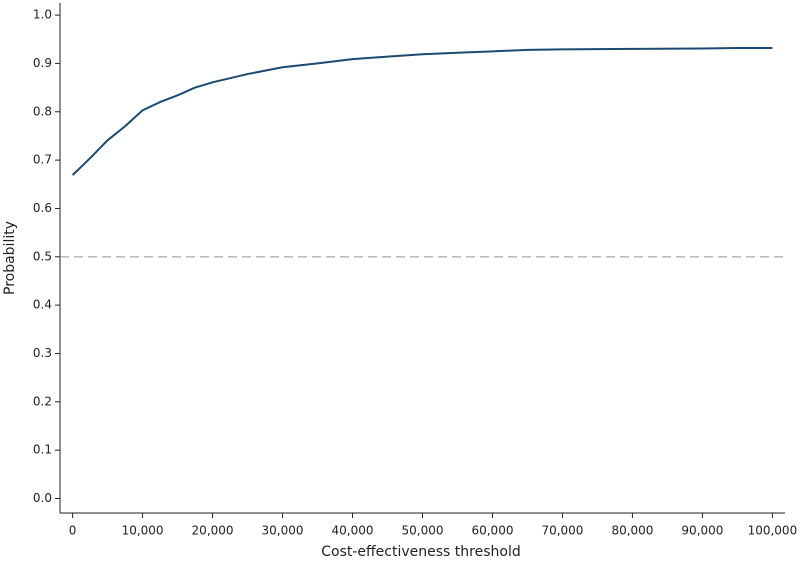 The width and height of the screenshot is (800, 562). Describe the element at coordinates (42, 353) in the screenshot. I see `y-tick-label: 0.3` at that location.